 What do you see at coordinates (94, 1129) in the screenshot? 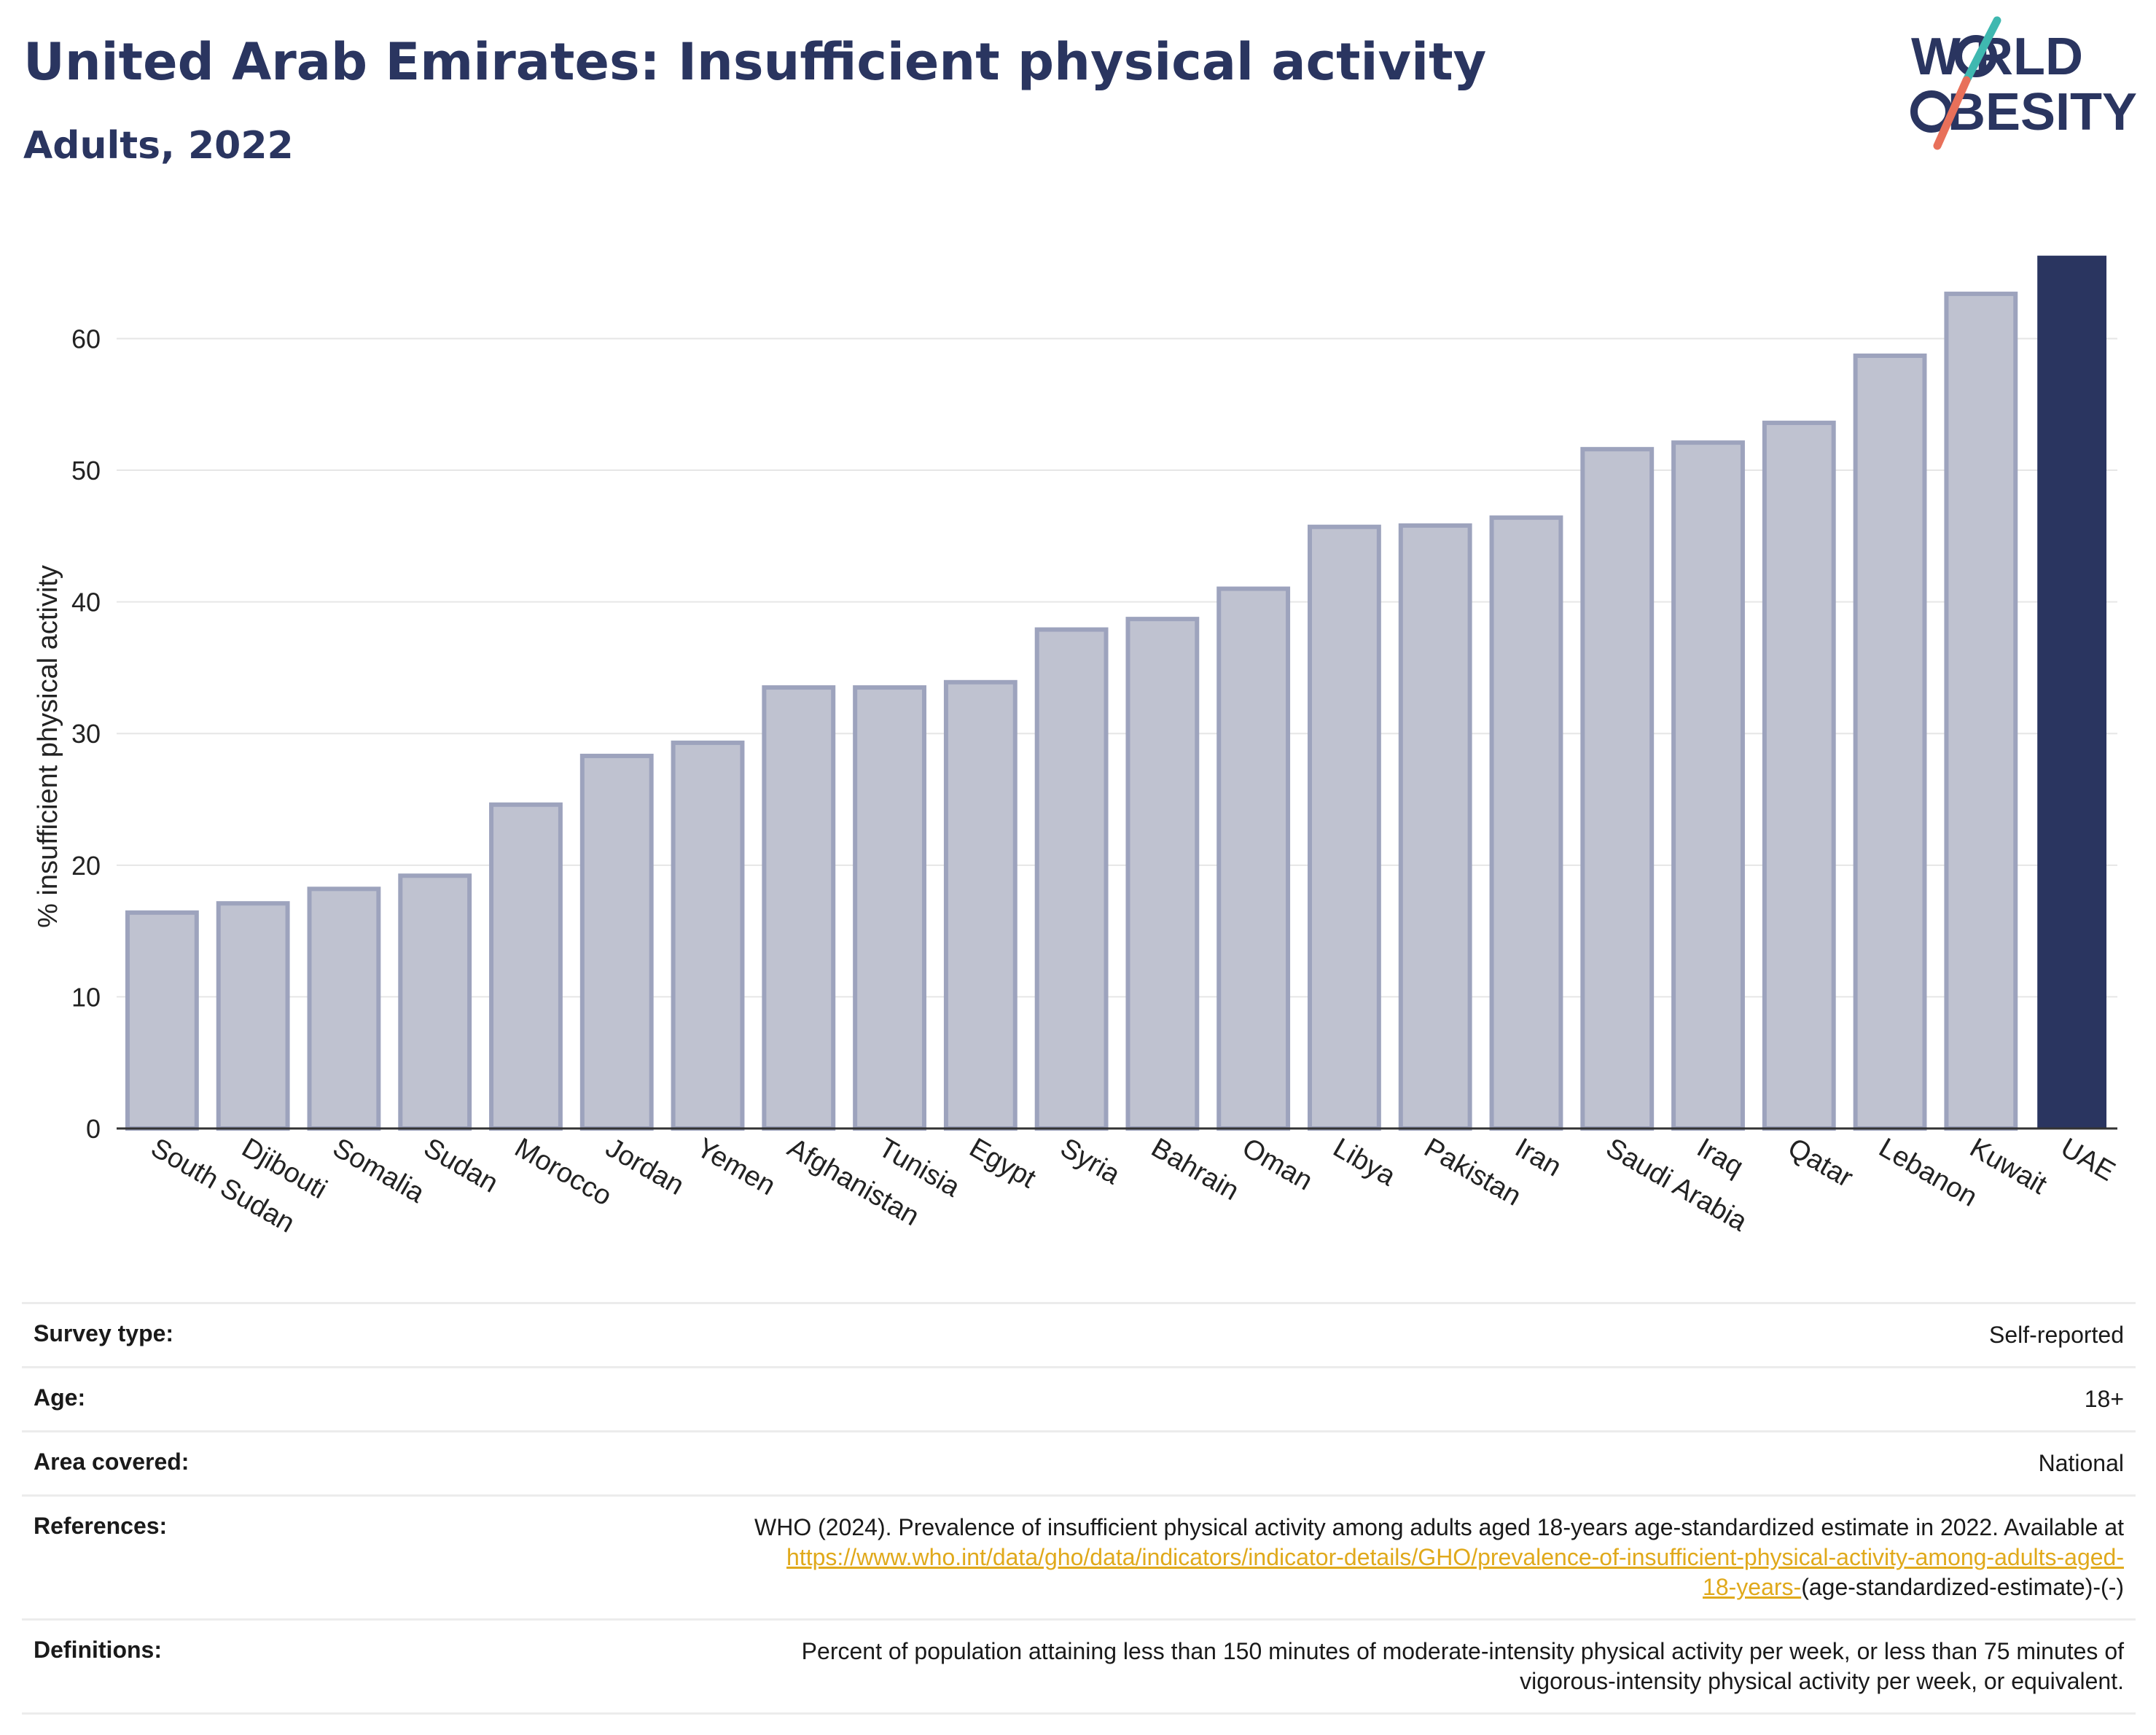
I see `y-tick-label: 0` at bounding box center [94, 1129].